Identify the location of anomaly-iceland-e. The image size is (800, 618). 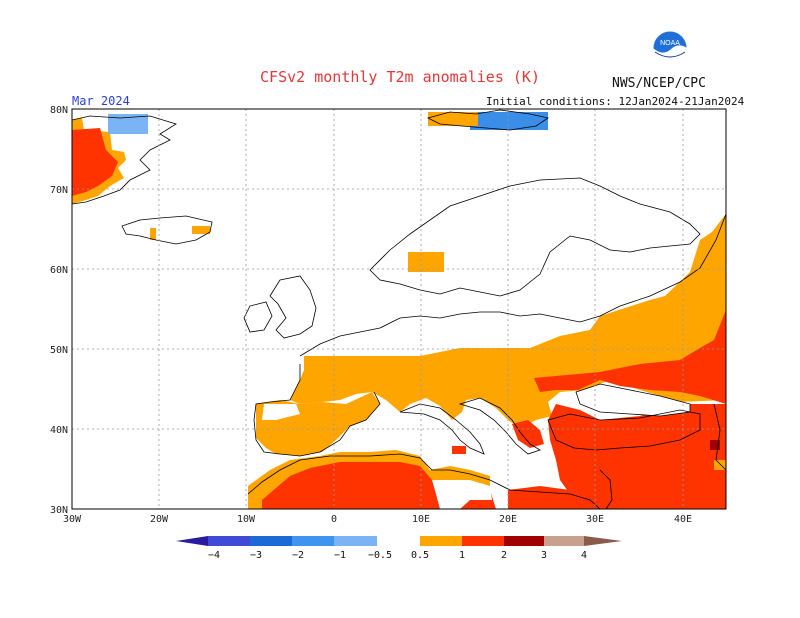
(201, 230).